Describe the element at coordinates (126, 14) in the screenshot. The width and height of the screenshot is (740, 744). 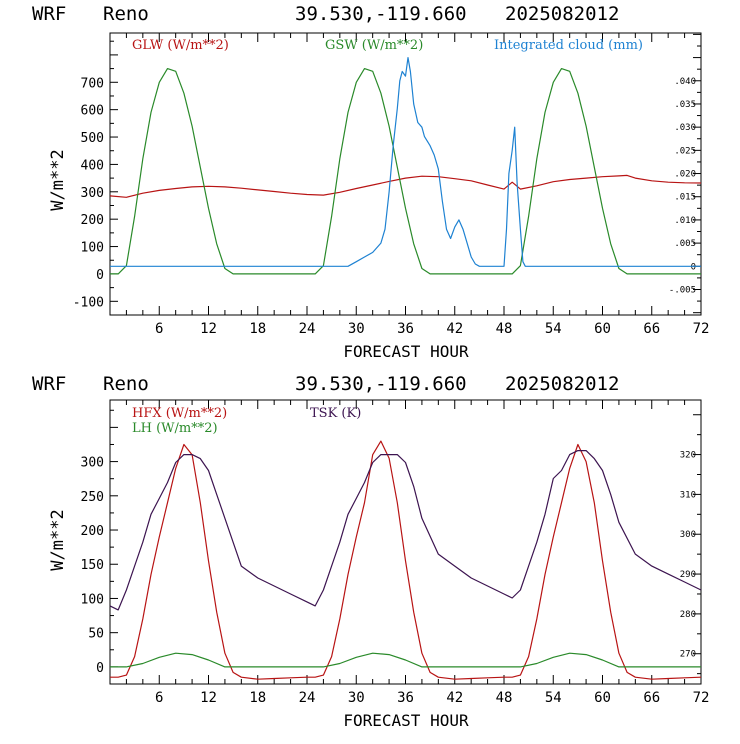
I see `panel1-site: Reno` at that location.